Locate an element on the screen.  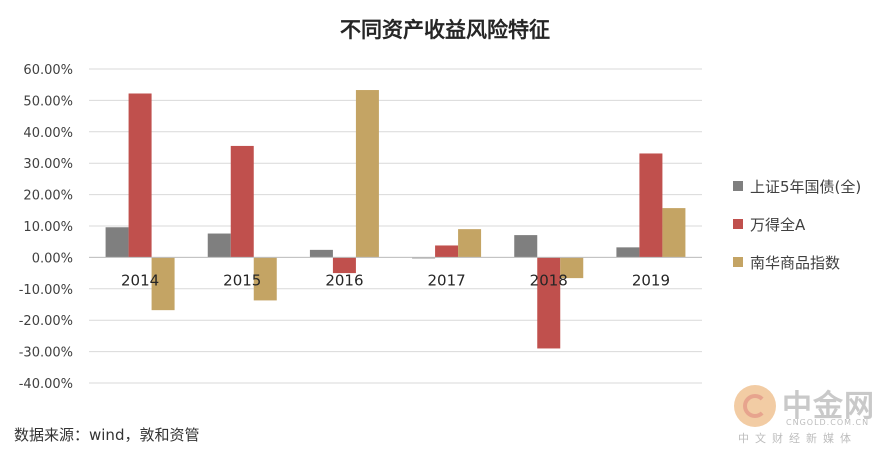
legend-item-nanhua: 南华商品指数 is located at coordinates (797, 262).